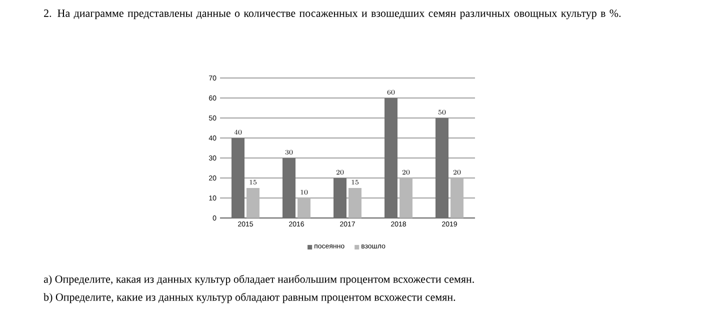 The height and width of the screenshot is (328, 720). I want to click on chart-title: 2. На диаграмме представлены данные о количестве посаженных и взошедших семян различных овощных культур в %., so click(332, 15).